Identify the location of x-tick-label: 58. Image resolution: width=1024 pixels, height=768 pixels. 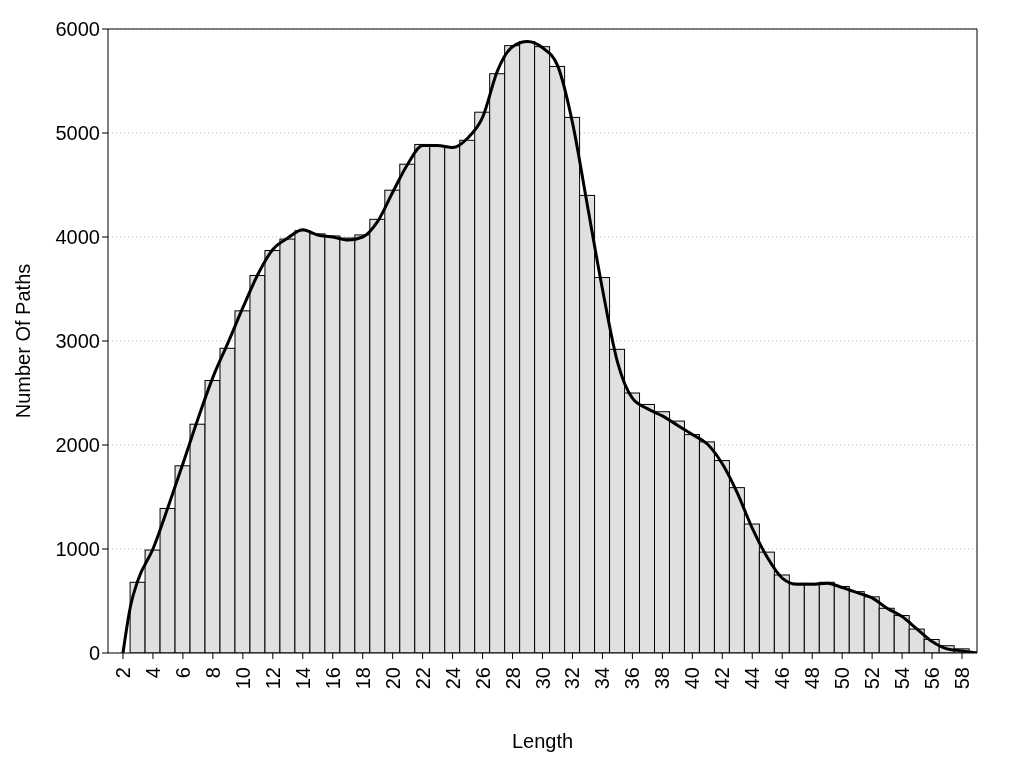
(962, 678).